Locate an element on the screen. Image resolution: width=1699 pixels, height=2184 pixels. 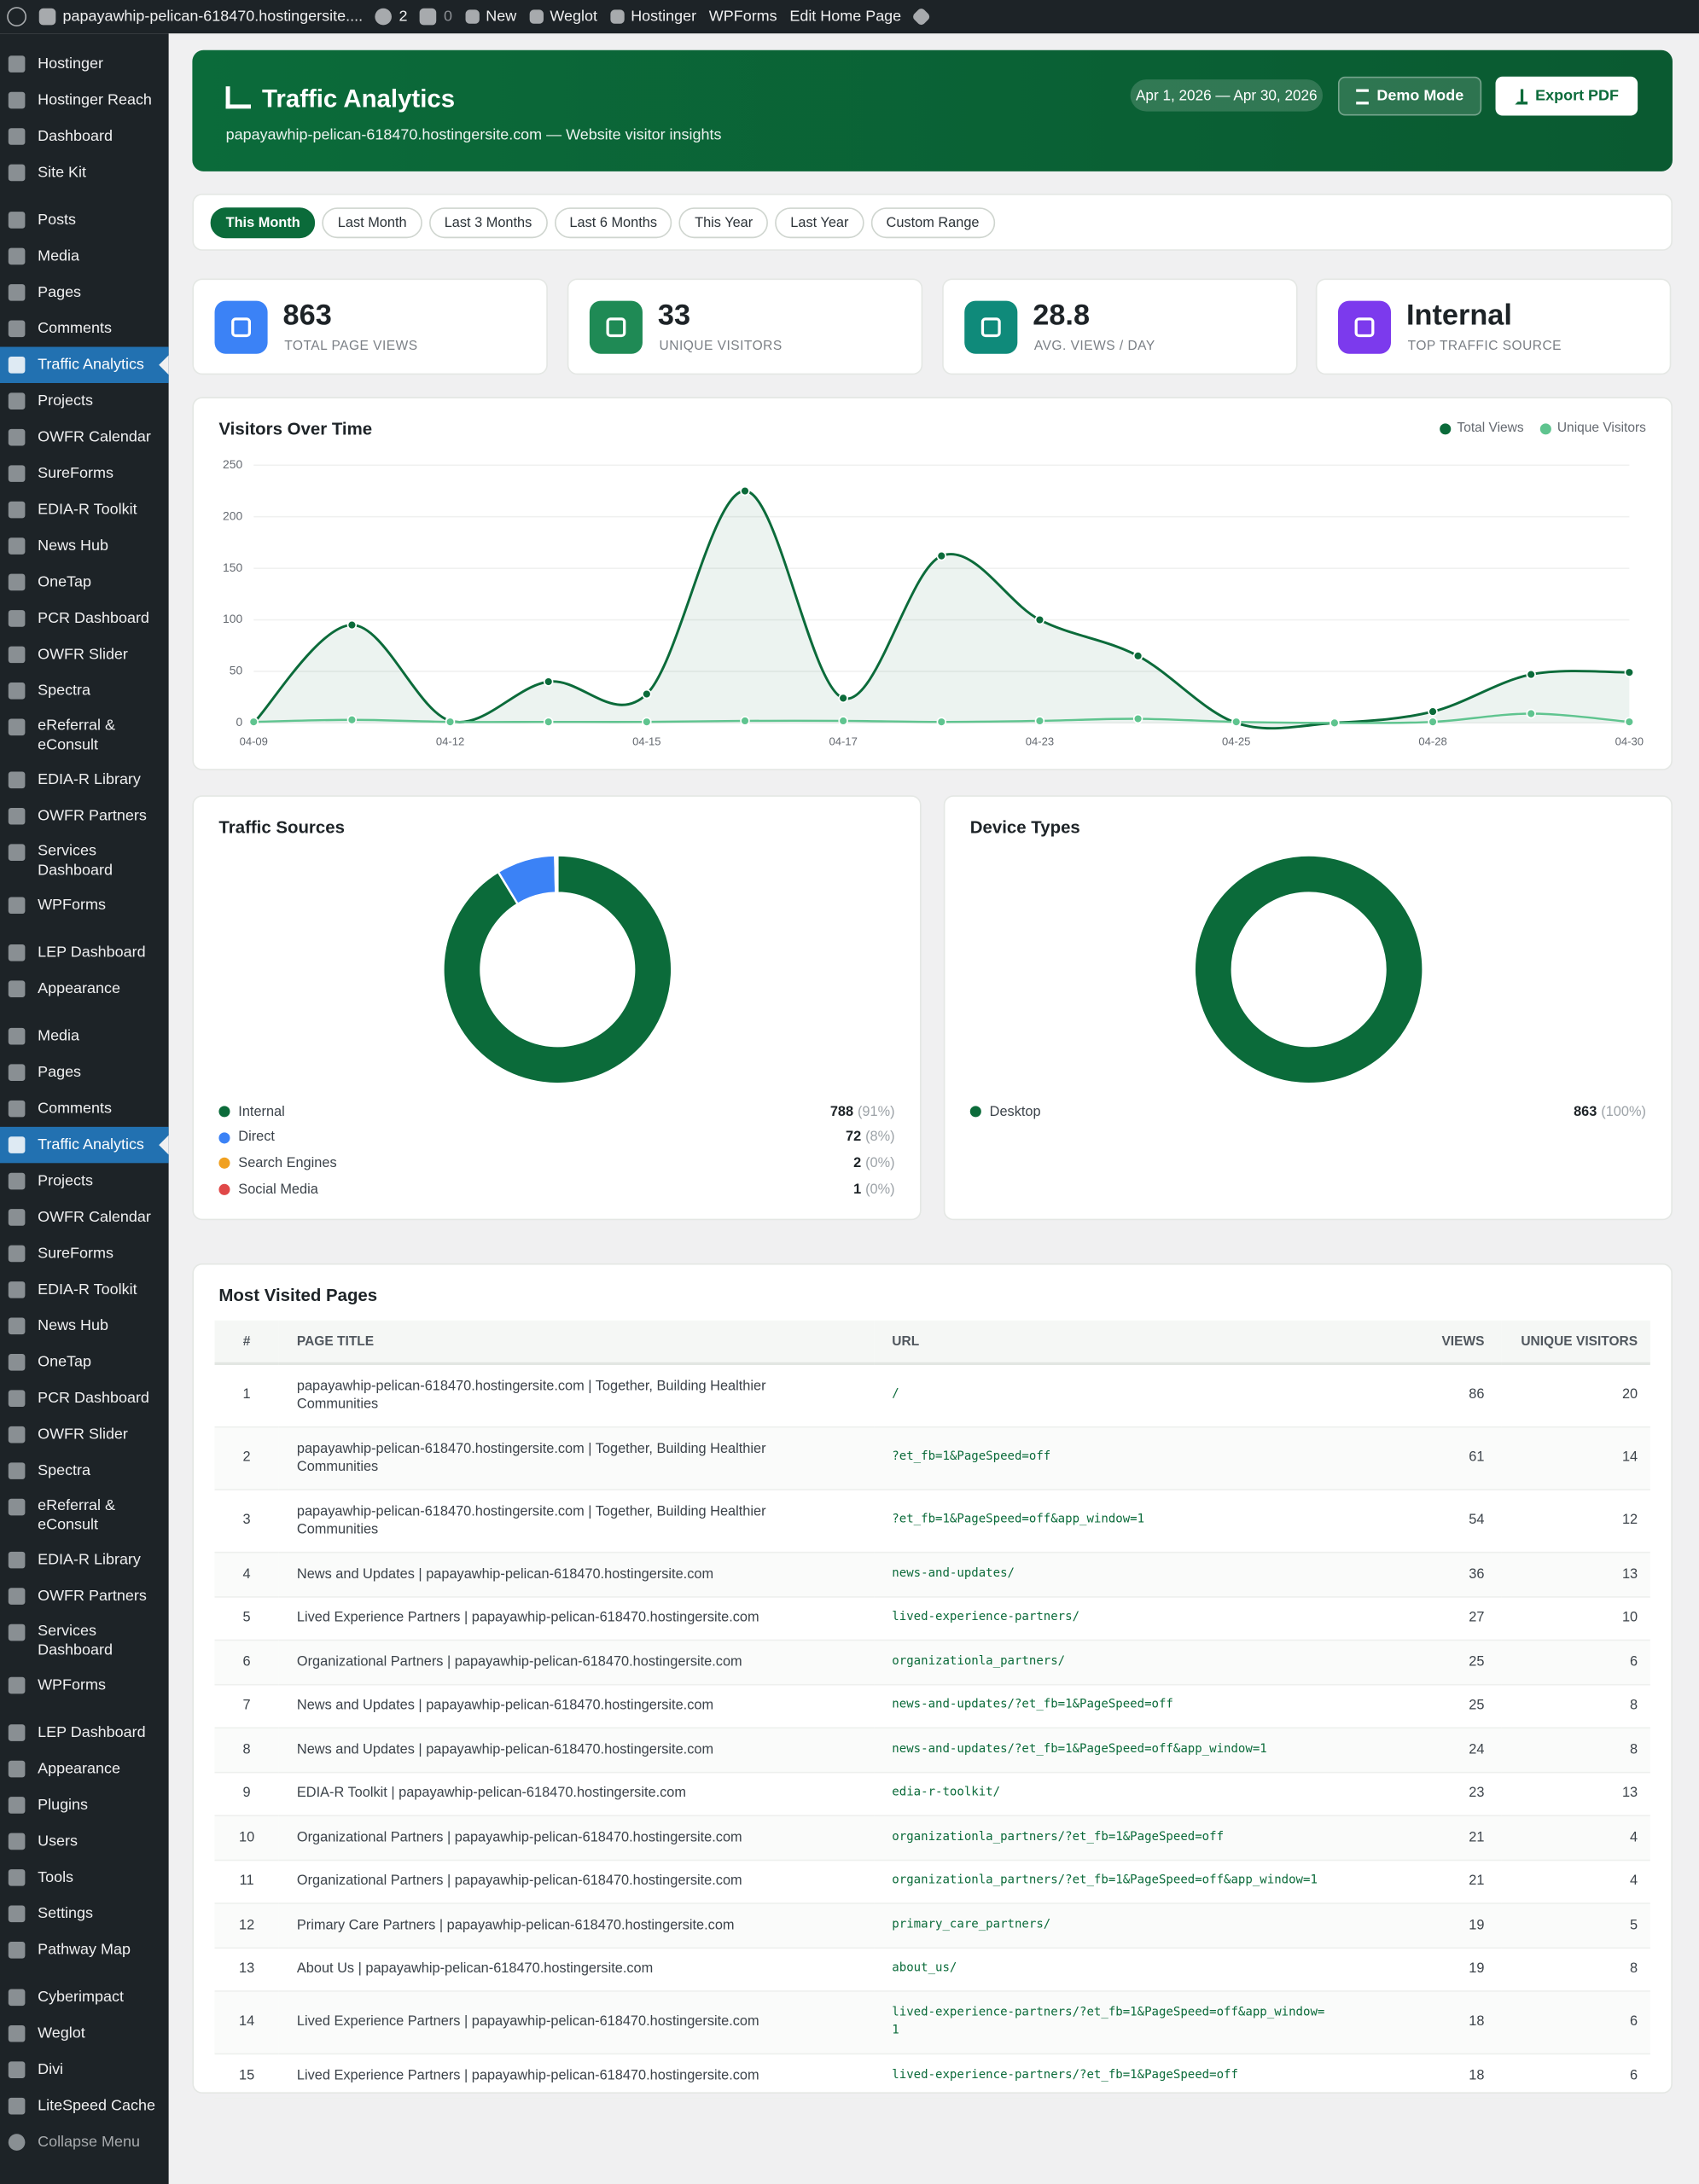
page-url: ?et_fb=1&PageSpeed=off&app_window=1 is located at coordinates (1127, 1522).